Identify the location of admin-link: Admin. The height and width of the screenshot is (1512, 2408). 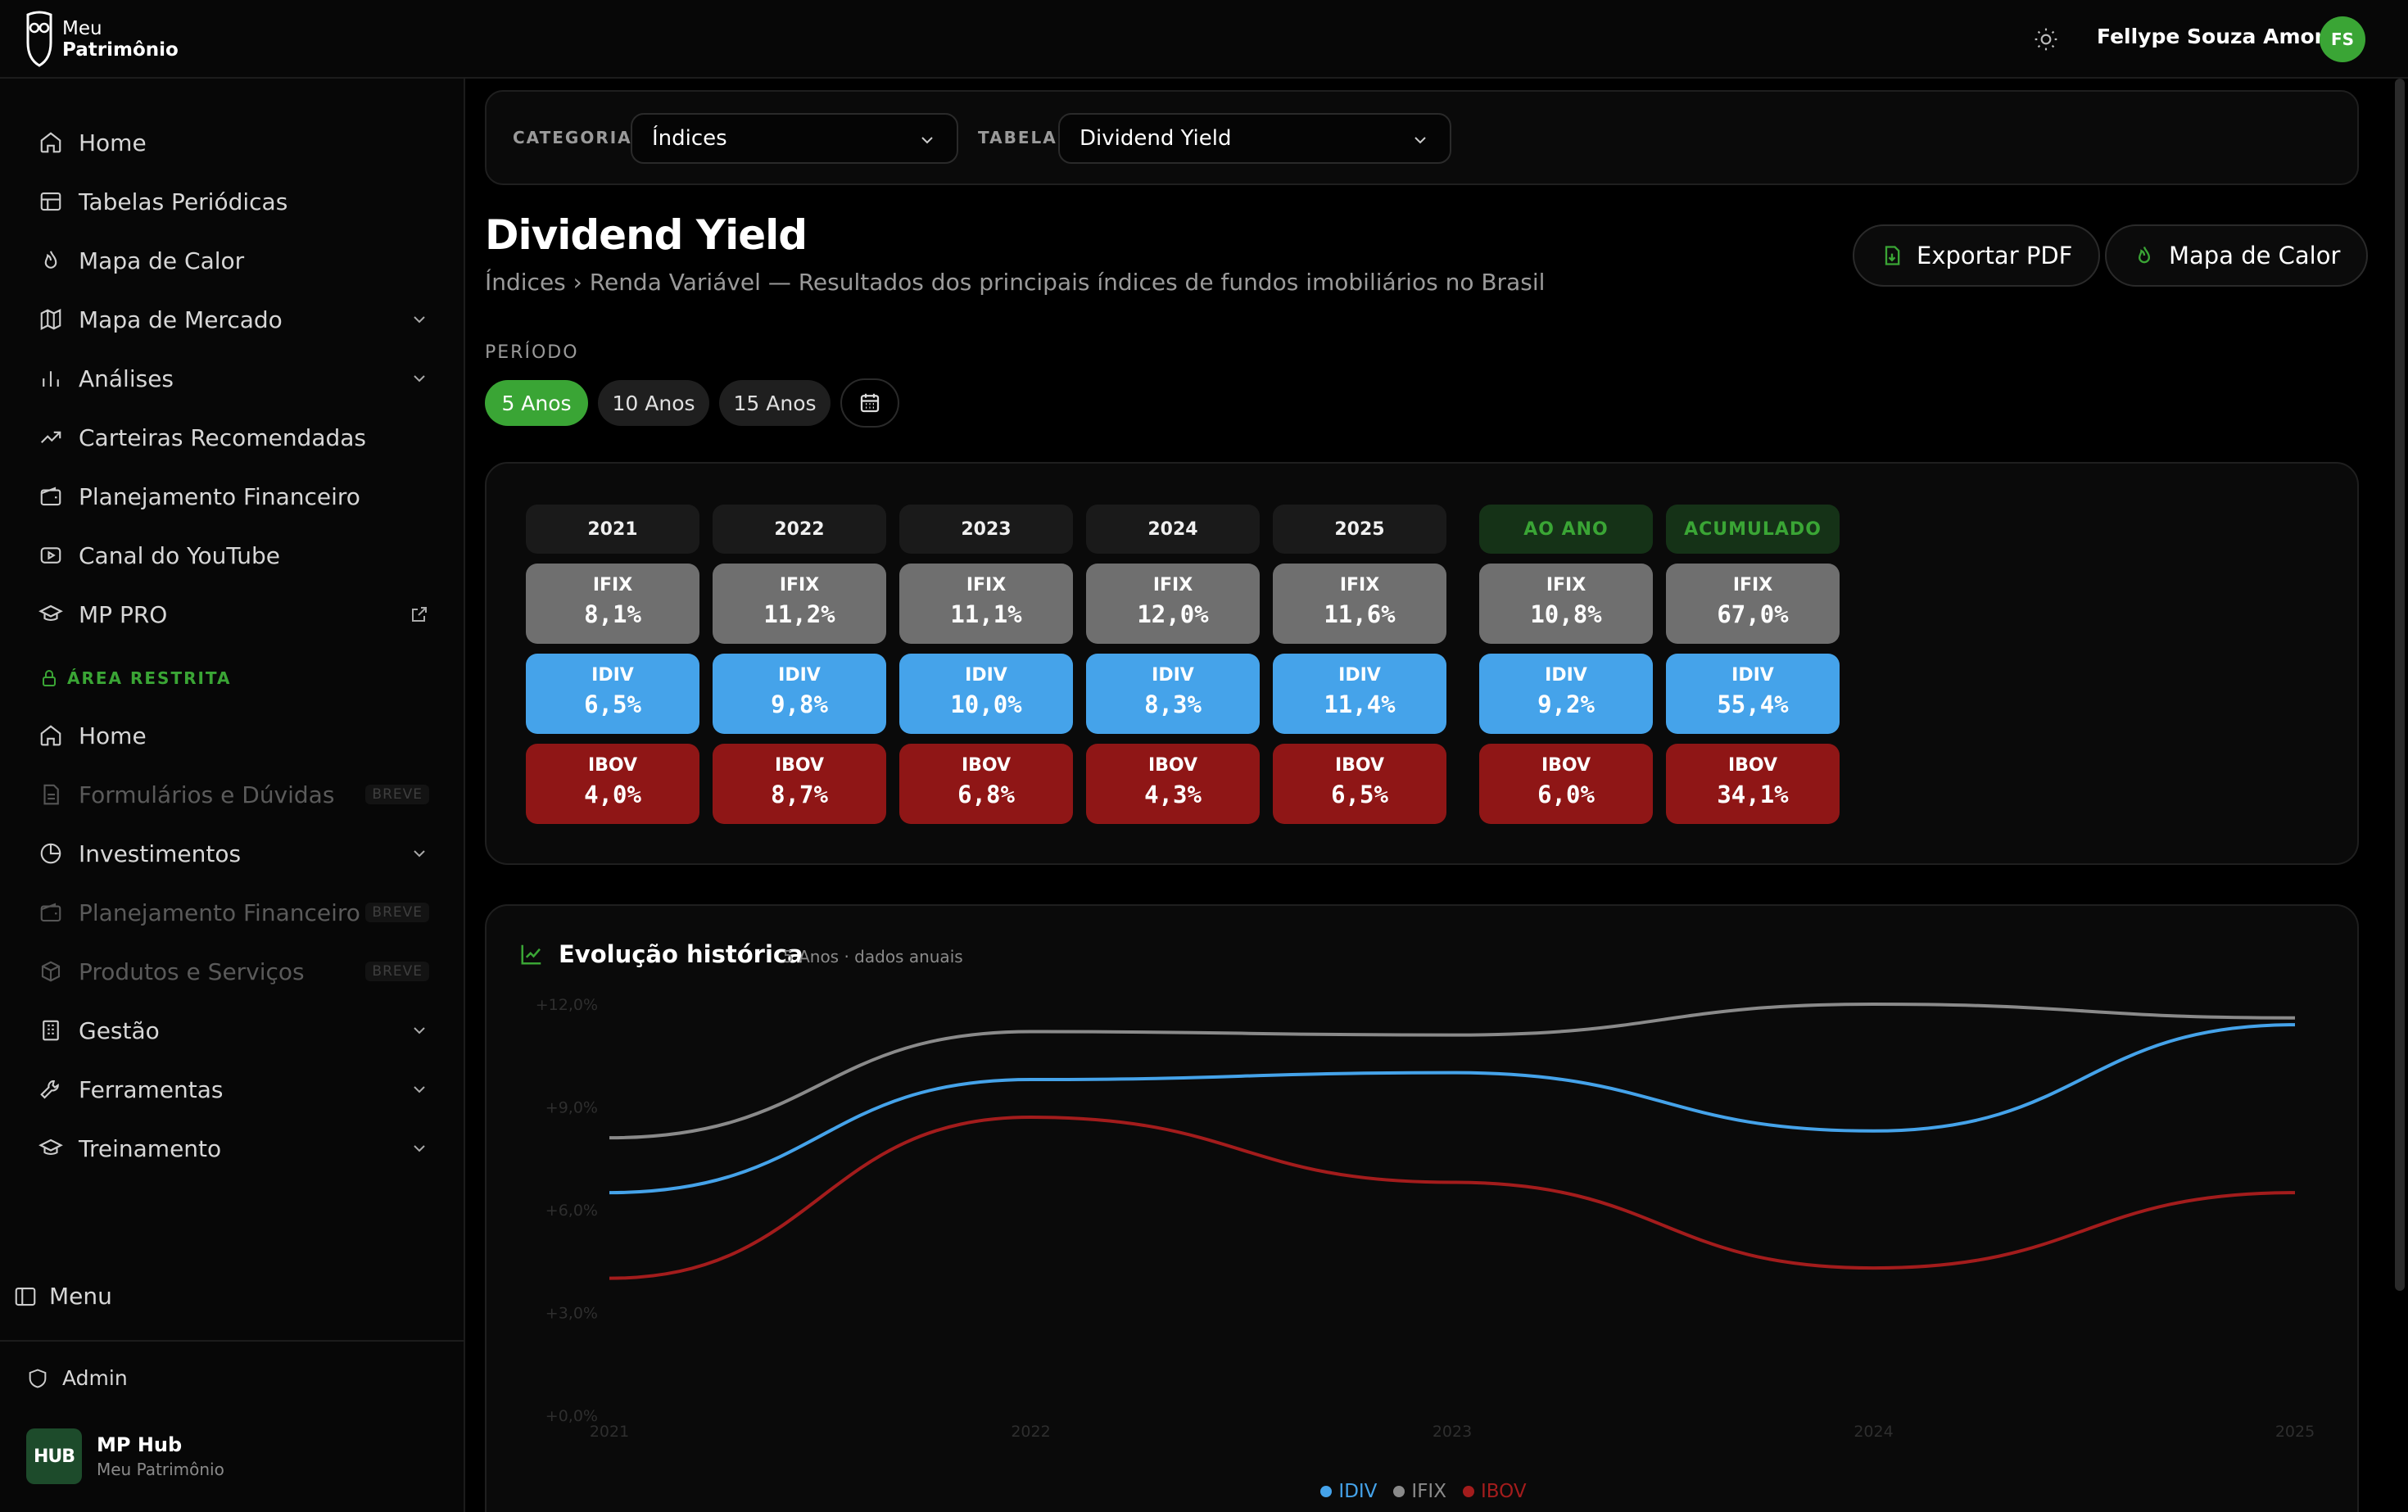
(77, 1378).